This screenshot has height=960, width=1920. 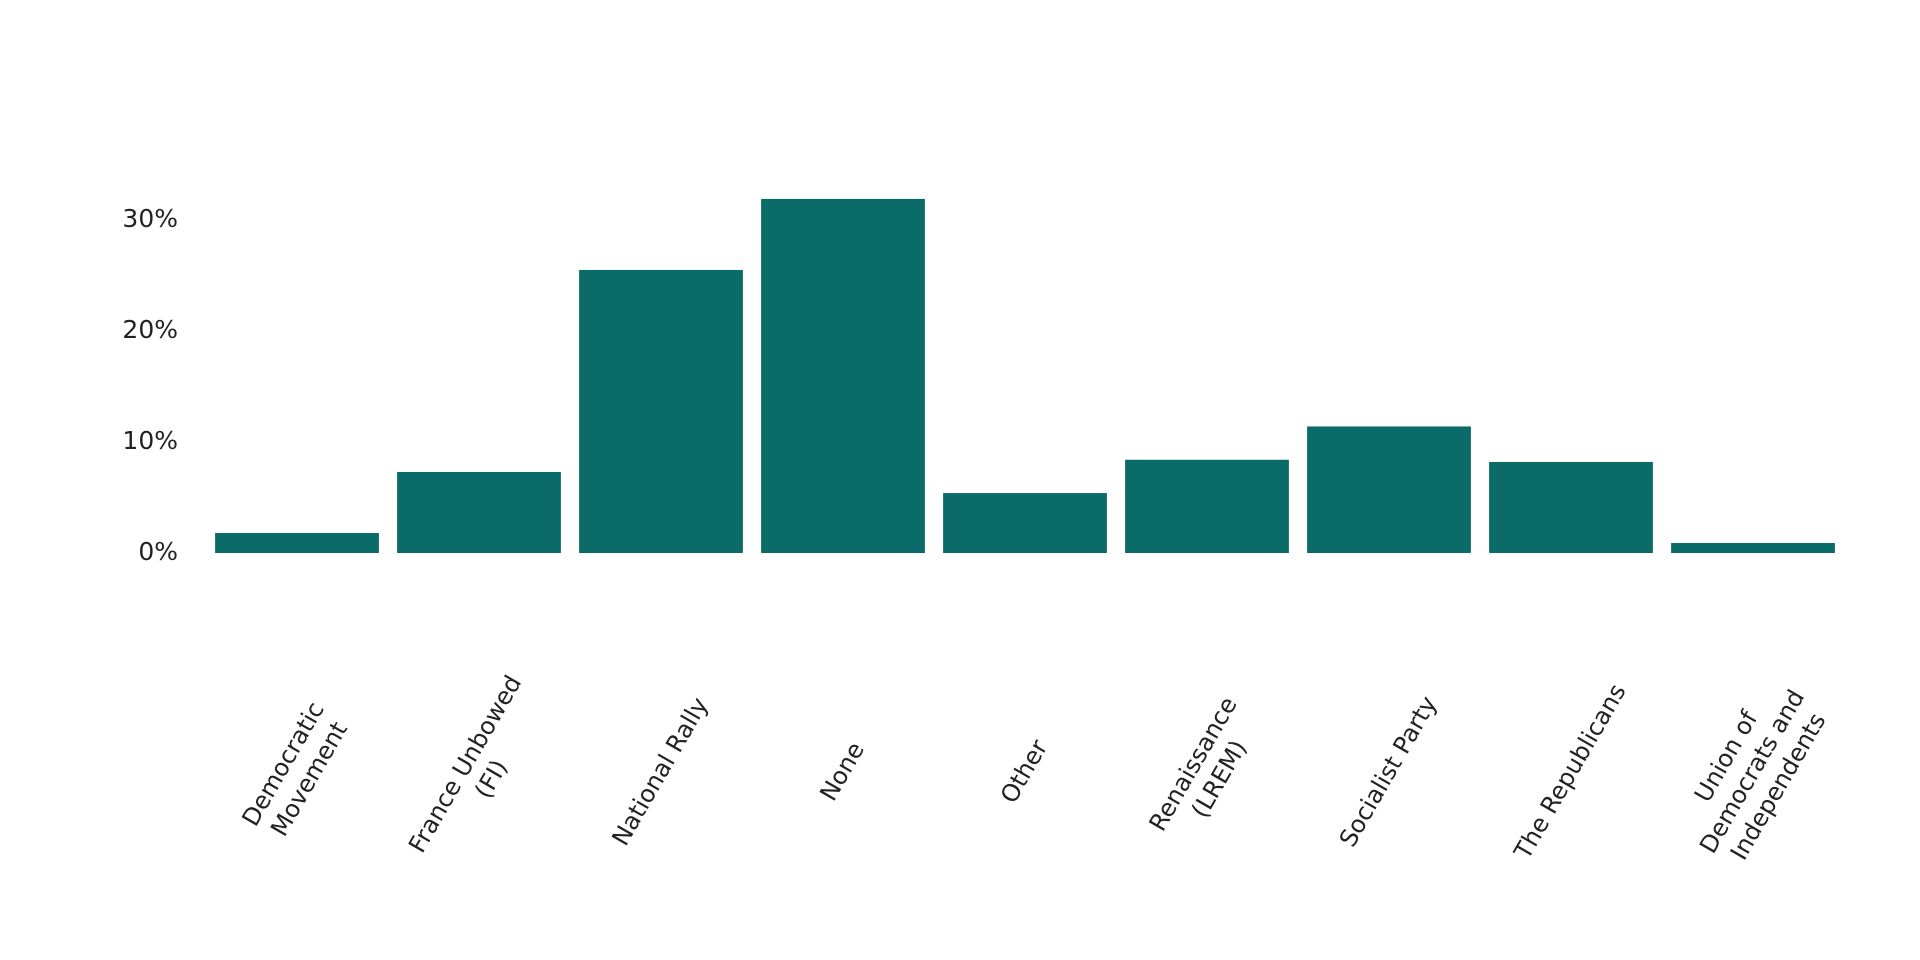 What do you see at coordinates (150, 329) in the screenshot?
I see `y-tick-label: 20%` at bounding box center [150, 329].